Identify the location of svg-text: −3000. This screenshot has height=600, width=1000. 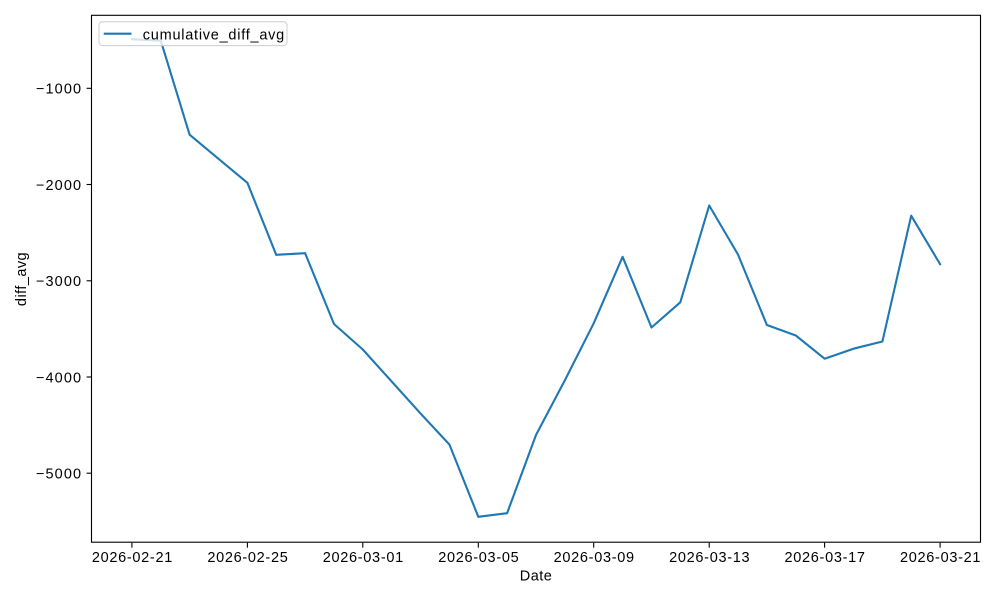
(59, 282).